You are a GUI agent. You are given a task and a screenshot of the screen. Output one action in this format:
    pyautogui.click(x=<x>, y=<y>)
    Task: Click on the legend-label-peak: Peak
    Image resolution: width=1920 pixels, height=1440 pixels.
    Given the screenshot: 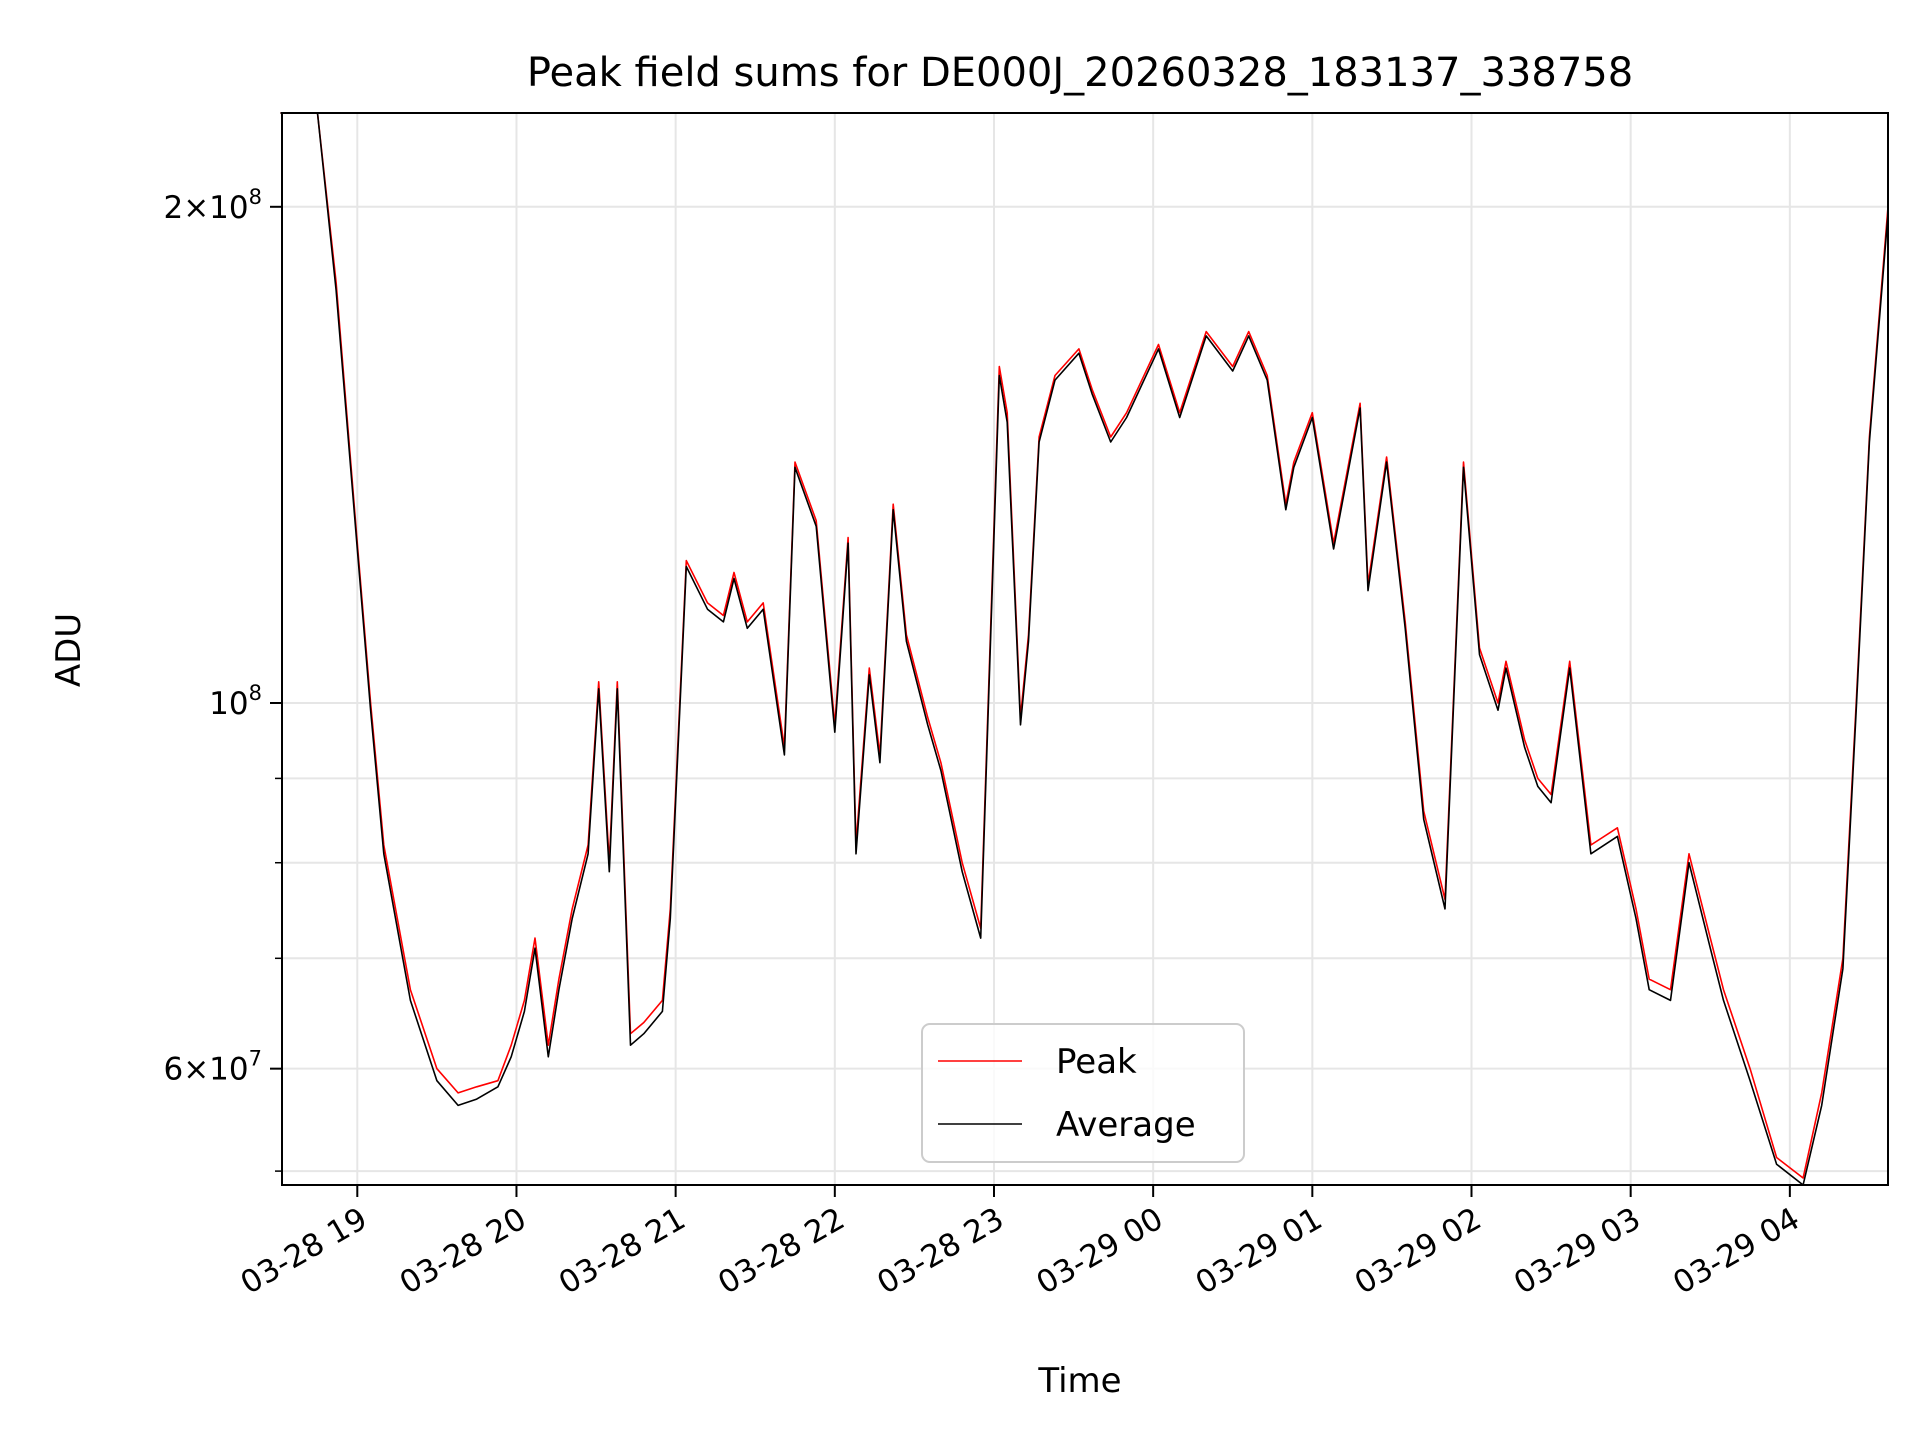 What is the action you would take?
    pyautogui.click(x=1096, y=1062)
    